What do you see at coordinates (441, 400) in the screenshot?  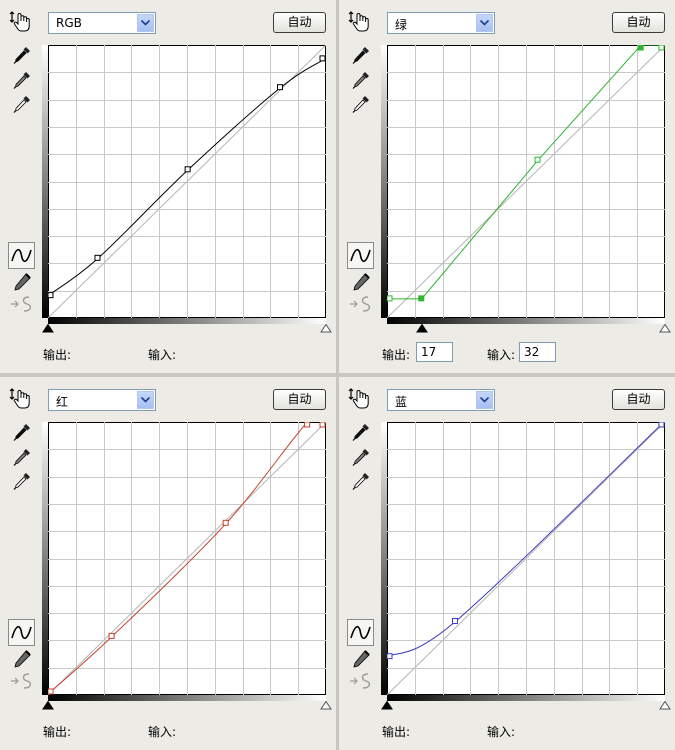 I see `channel-dropdown: 蓝` at bounding box center [441, 400].